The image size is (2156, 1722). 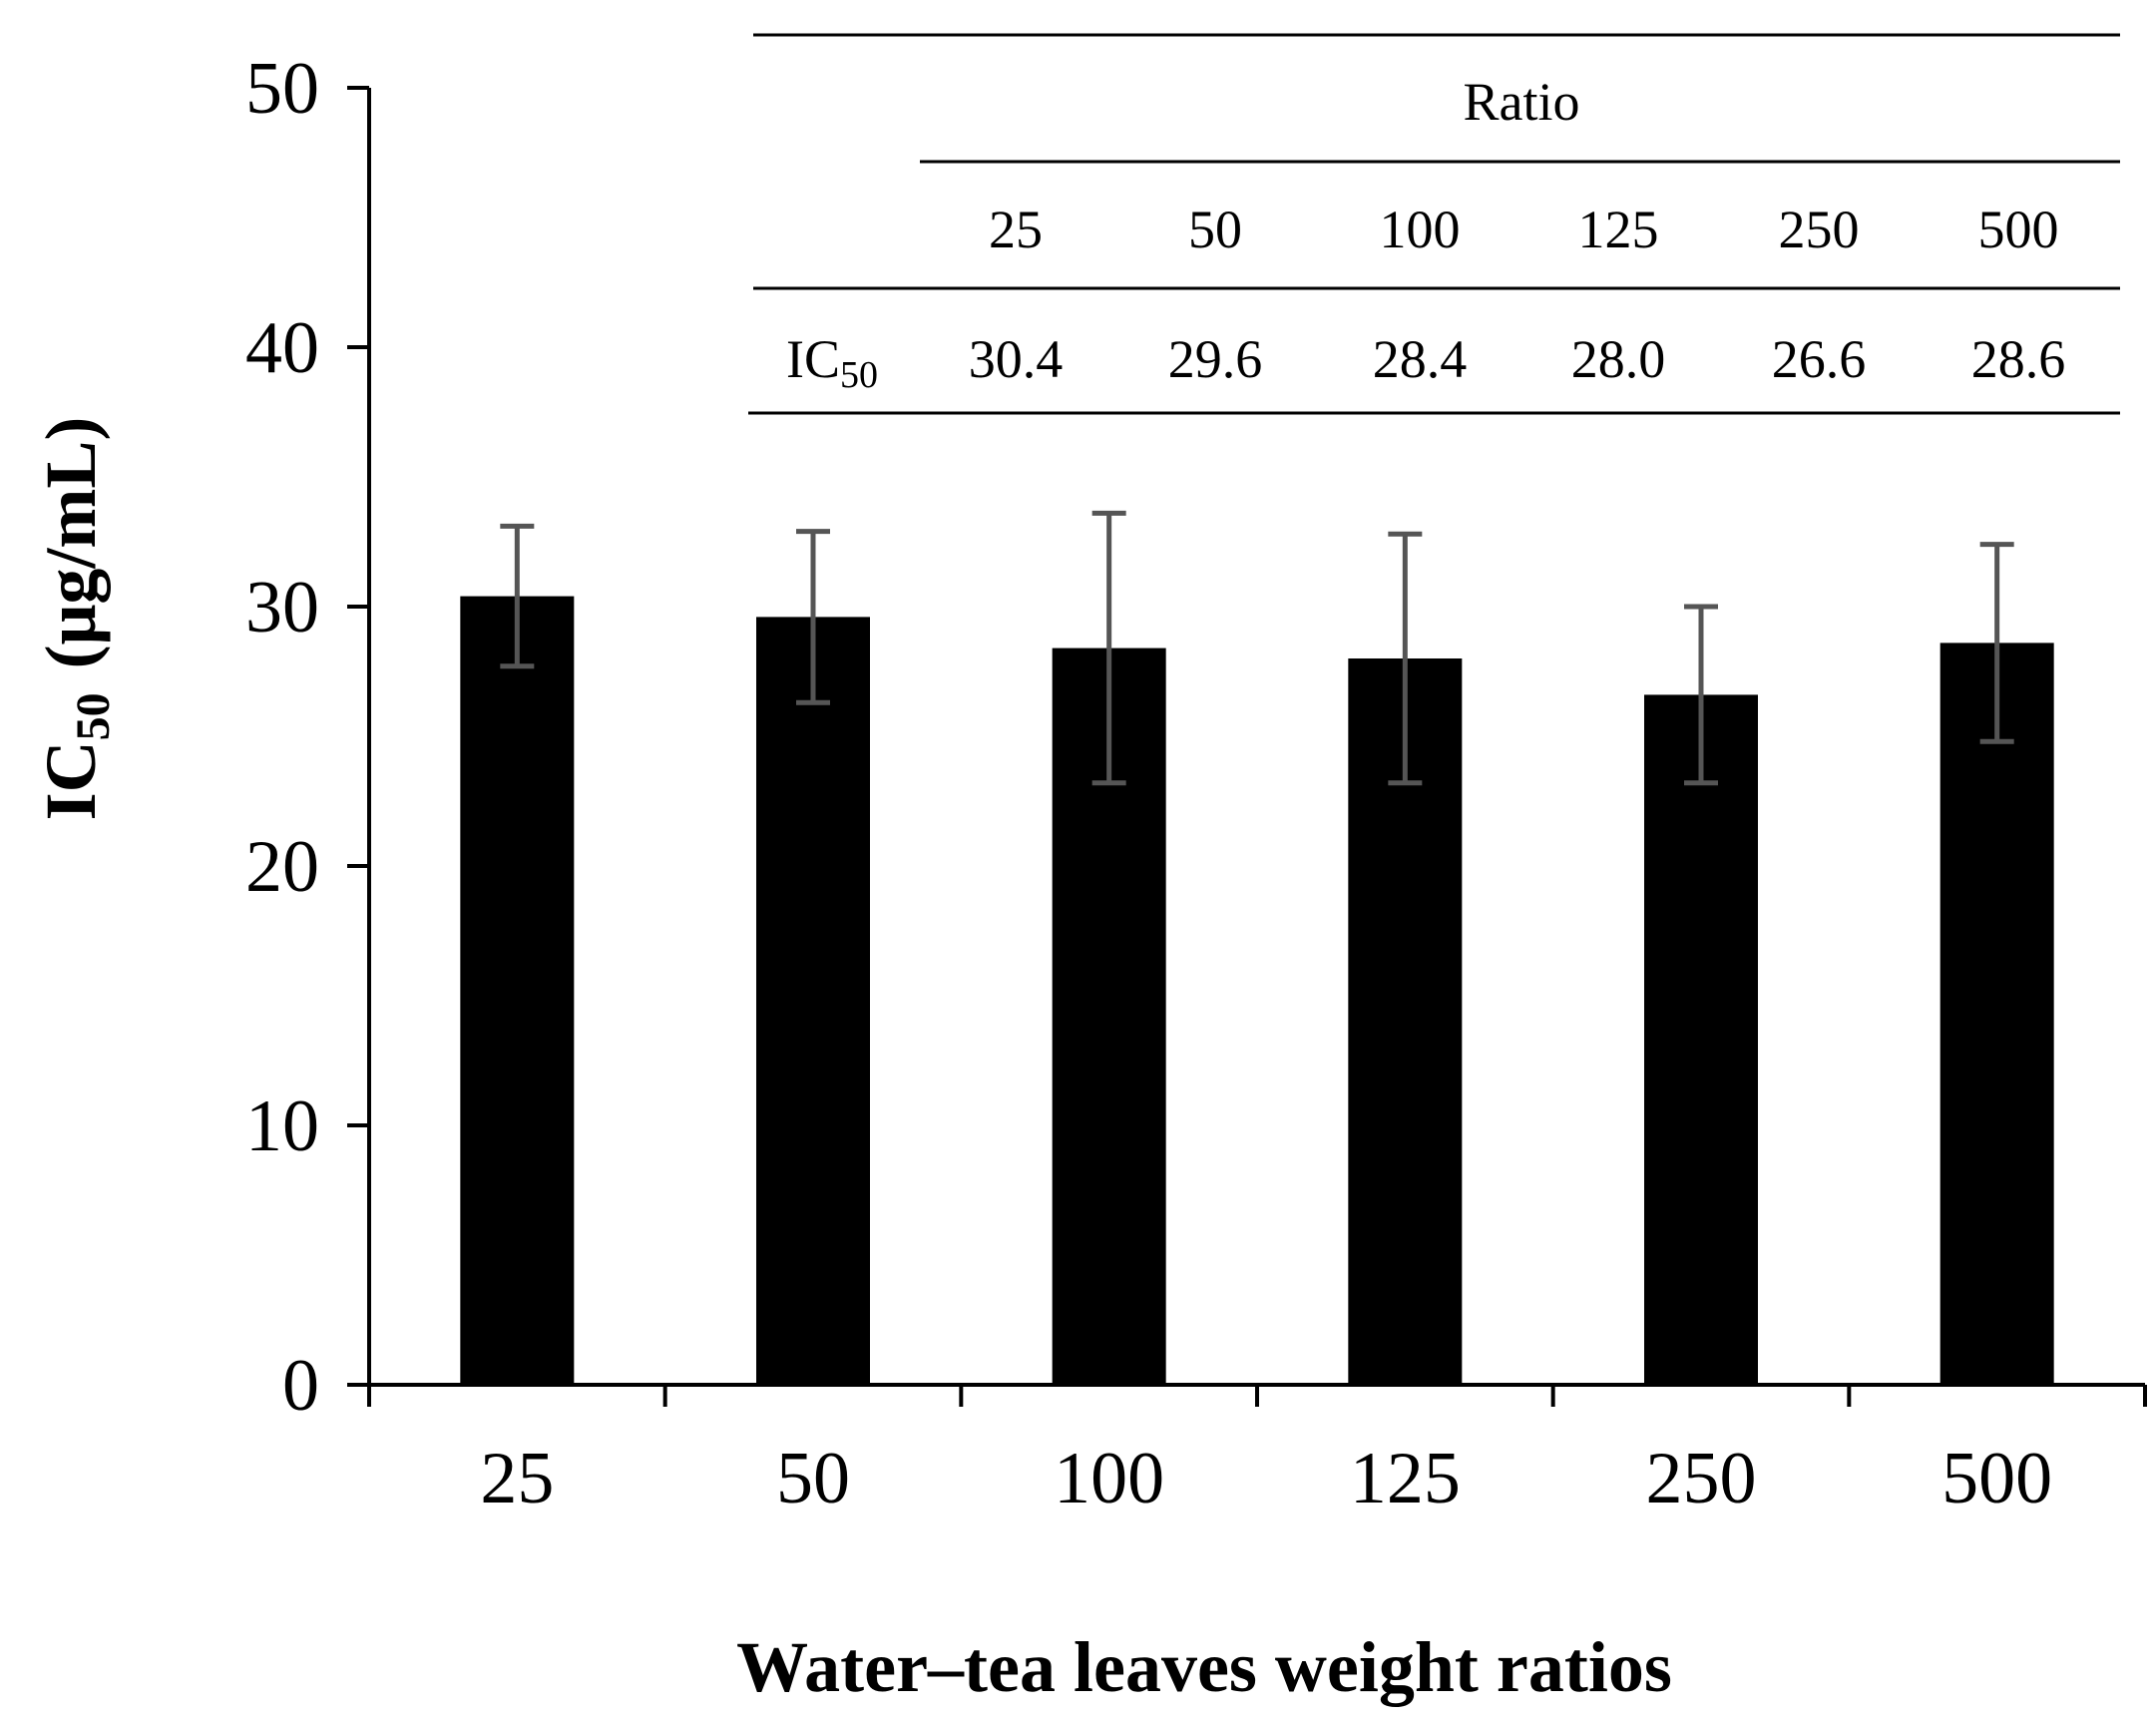 I want to click on y-tick-label-50: 50, so click(x=282, y=89).